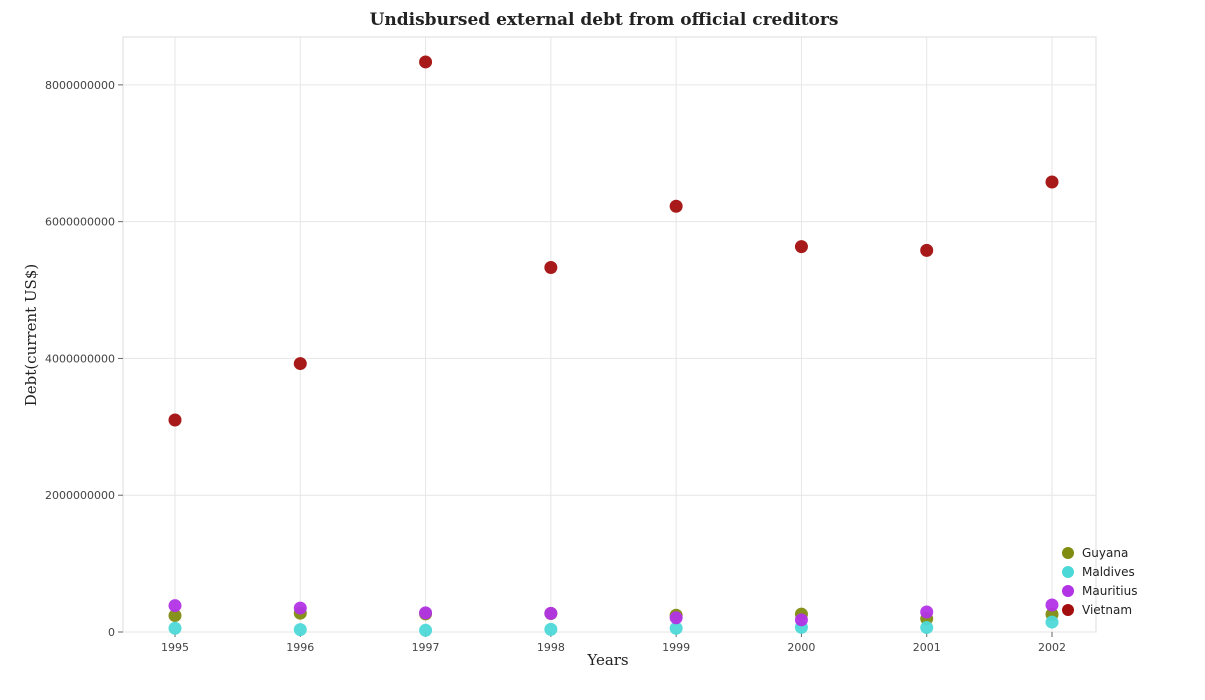 Image resolution: width=1205 pixels, height=700 pixels. Describe the element at coordinates (1108, 572) in the screenshot. I see `legend-label-maldives: Maldives` at that location.